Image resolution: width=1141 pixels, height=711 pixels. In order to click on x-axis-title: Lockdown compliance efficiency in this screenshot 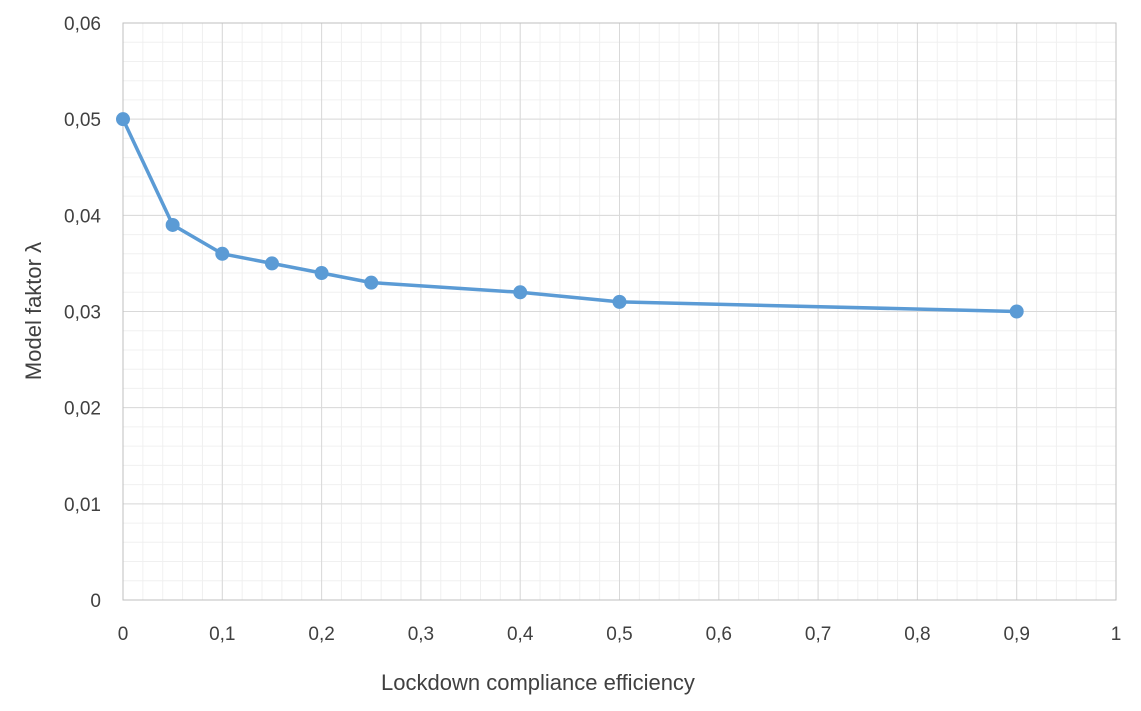, I will do `click(538, 682)`.